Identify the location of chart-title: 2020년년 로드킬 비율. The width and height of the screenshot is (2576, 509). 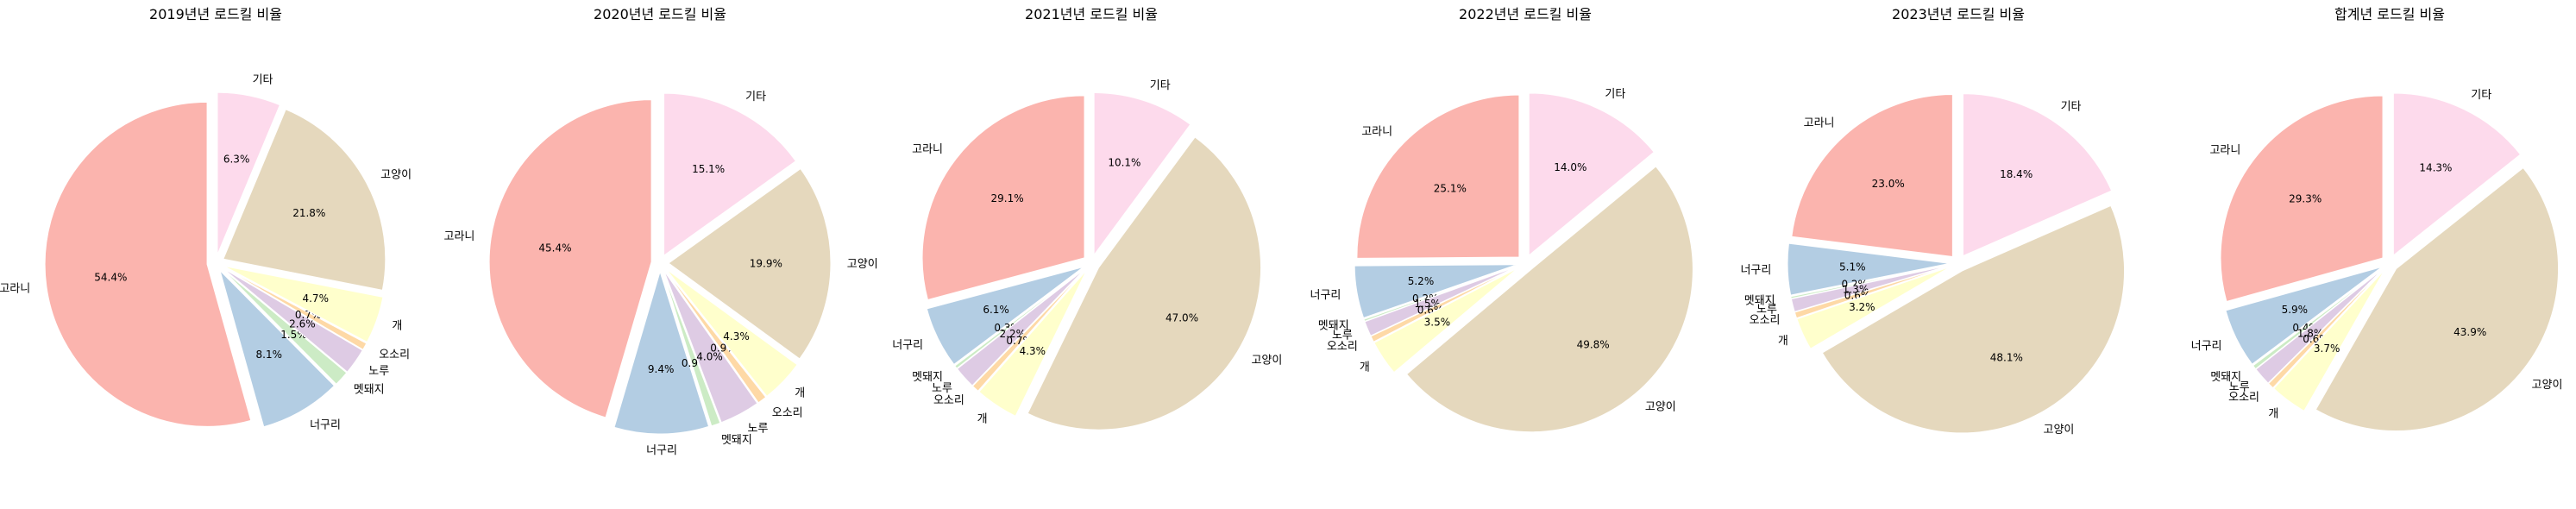
(660, 14).